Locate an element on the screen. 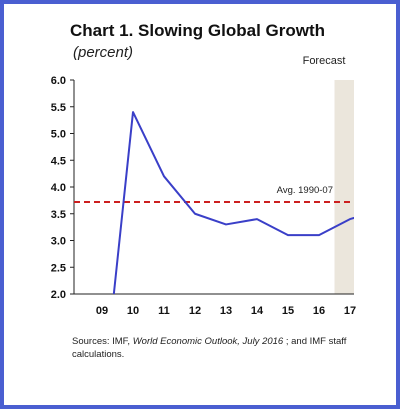 The image size is (400, 409). y-tick-label: 2.5 is located at coordinates (58, 268).